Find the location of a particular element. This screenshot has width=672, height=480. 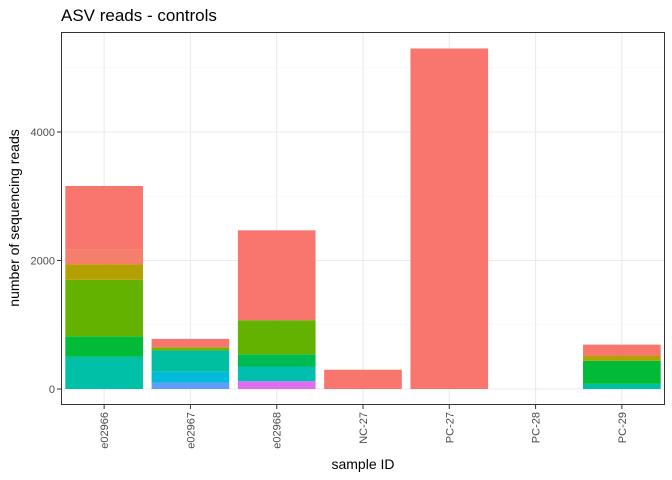

y-tick-label: 4000 is located at coordinates (43, 133).